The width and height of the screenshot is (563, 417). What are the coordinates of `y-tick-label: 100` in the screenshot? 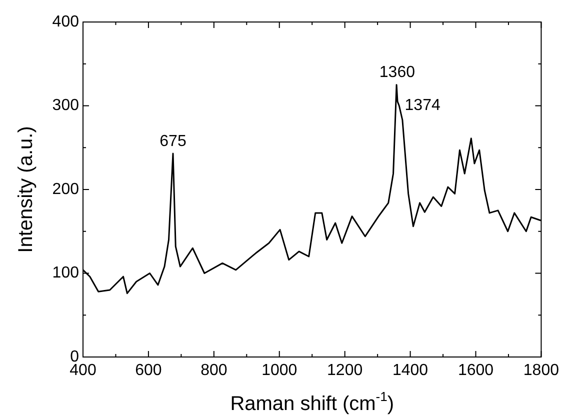 It's located at (66, 273).